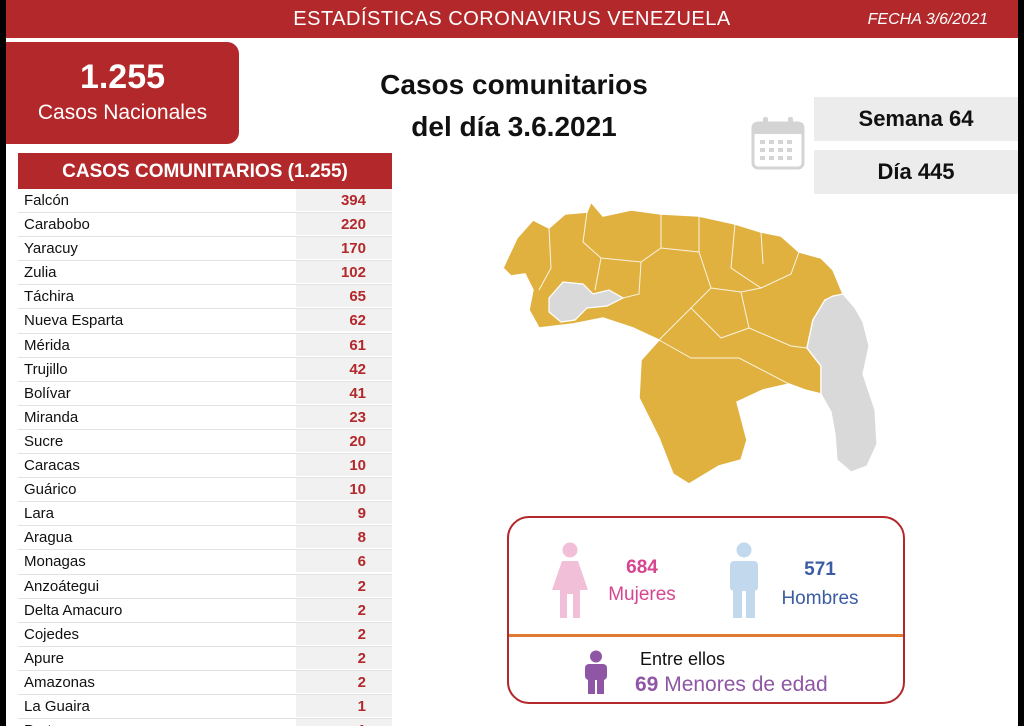  I want to click on table-row: Yaracuy 170, so click(205, 249).